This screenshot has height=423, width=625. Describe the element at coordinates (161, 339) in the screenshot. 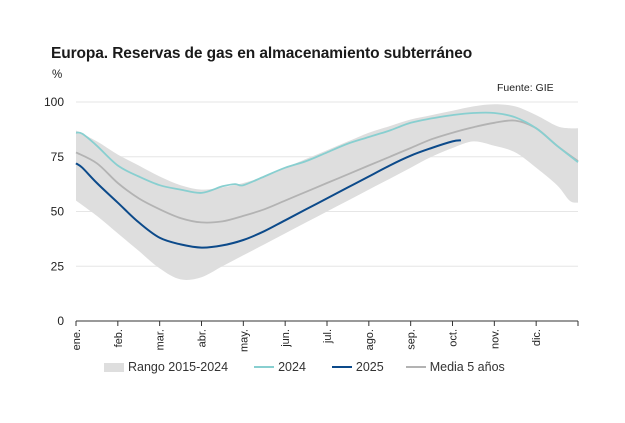

I see `x-tick-label: mar.` at that location.